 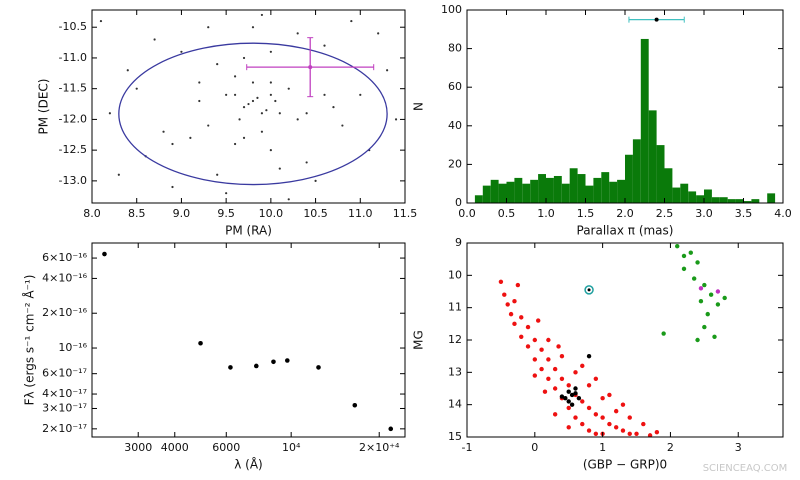 What do you see at coordinates (625, 465) in the screenshot?
I see `x-axis-label: (GBP − GRP)0` at bounding box center [625, 465].